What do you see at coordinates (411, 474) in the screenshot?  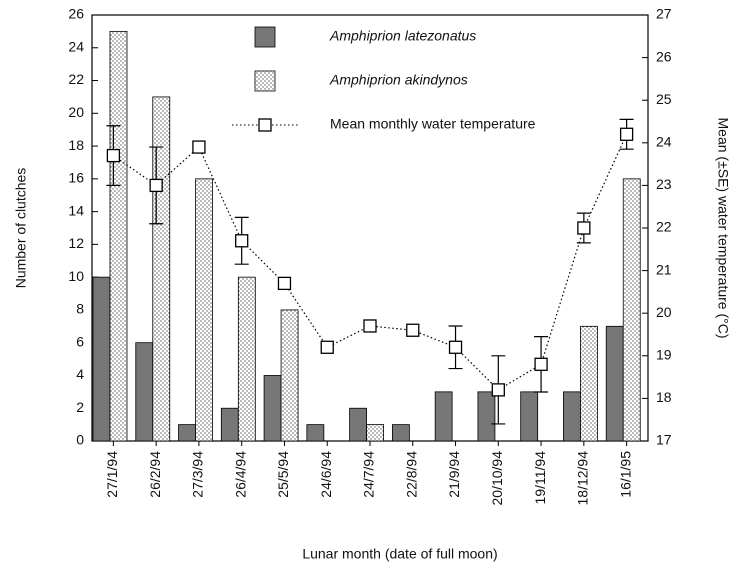 I see `x-tick-label: 22/8/94` at bounding box center [411, 474].